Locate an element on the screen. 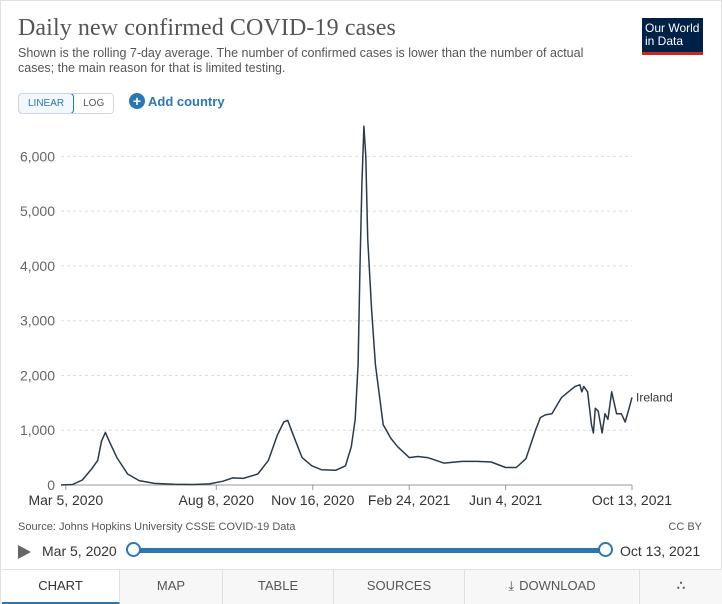 The height and width of the screenshot is (604, 722). tab-download: ⤓ DOWNLOAD is located at coordinates (552, 587).